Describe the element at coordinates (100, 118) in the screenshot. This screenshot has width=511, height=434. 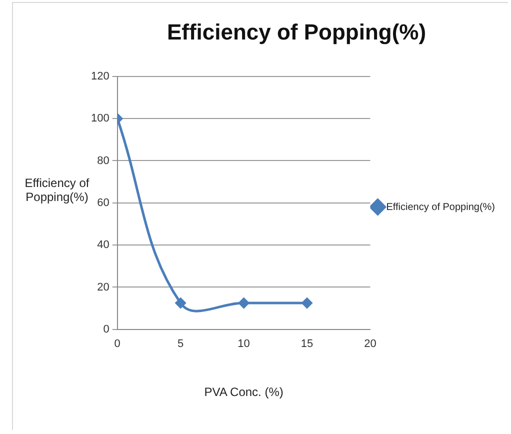
I see `y-tick-label: 100` at that location.